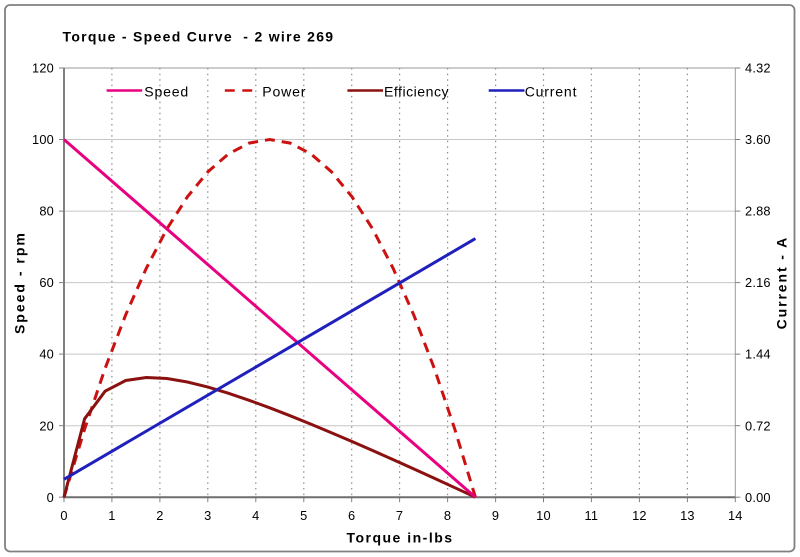 Image resolution: width=800 pixels, height=557 pixels. Describe the element at coordinates (303, 515) in the screenshot. I see `svg-text: 5` at that location.